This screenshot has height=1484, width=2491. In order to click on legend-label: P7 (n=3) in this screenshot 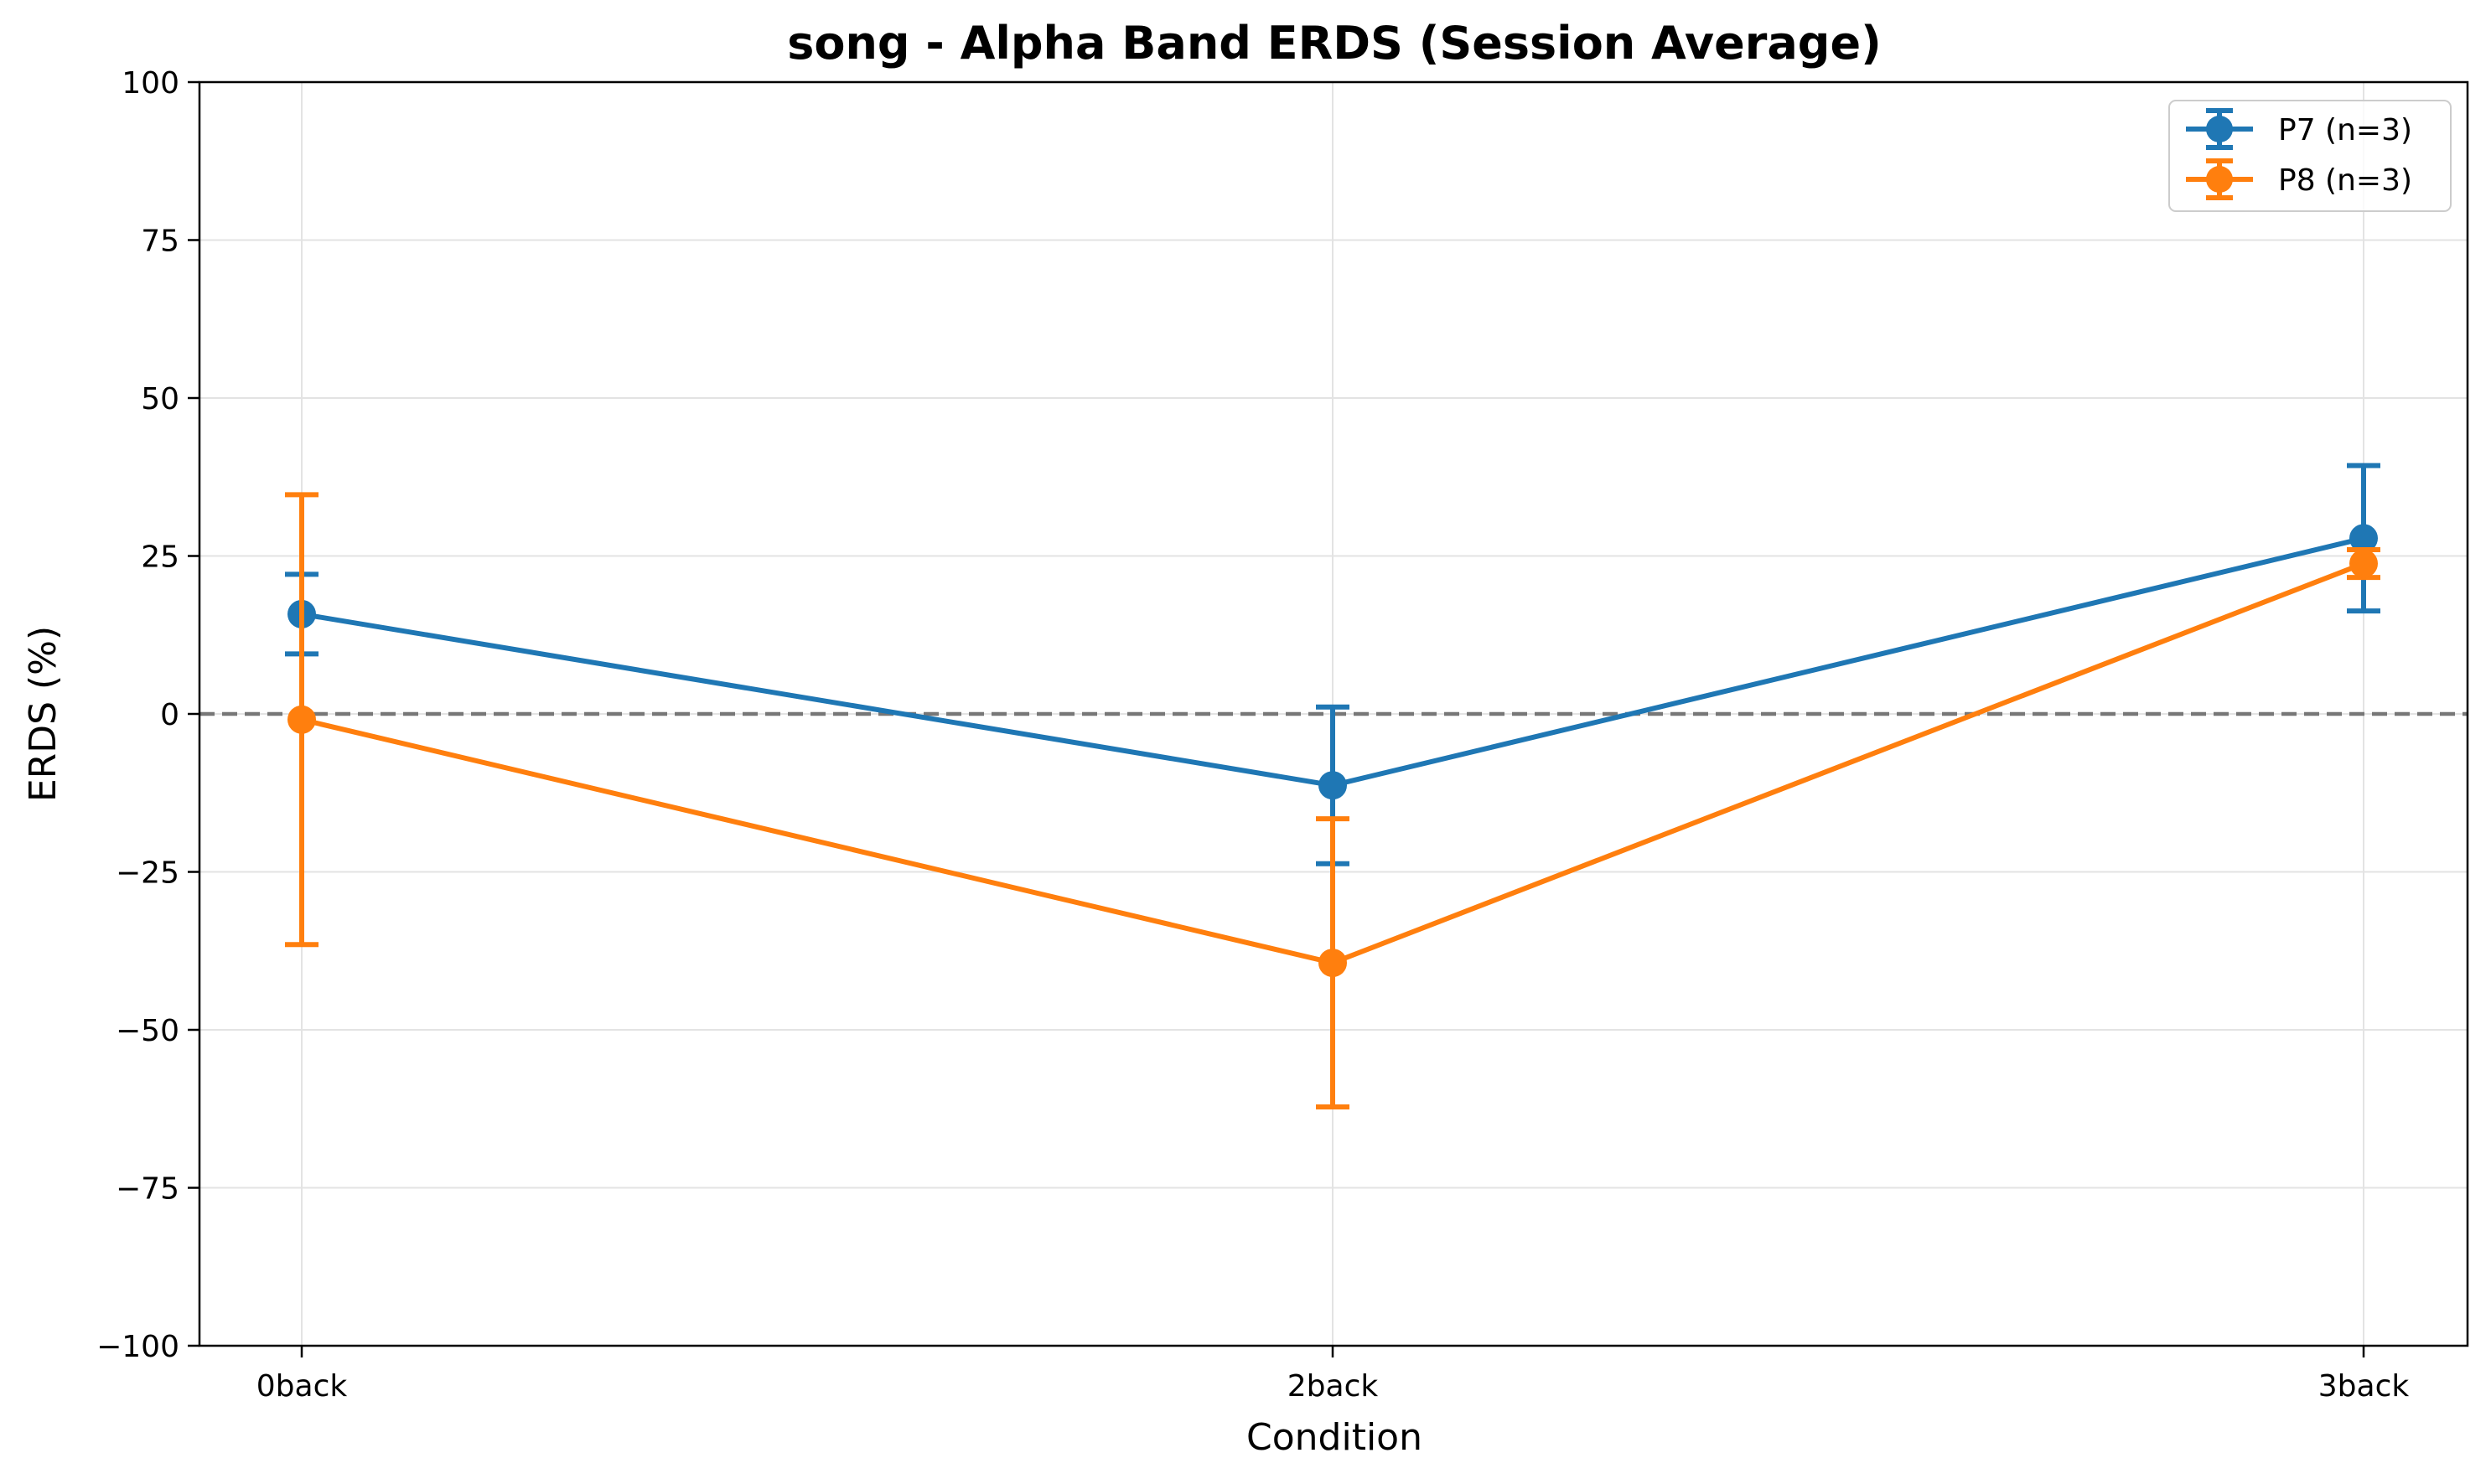, I will do `click(2345, 130)`.